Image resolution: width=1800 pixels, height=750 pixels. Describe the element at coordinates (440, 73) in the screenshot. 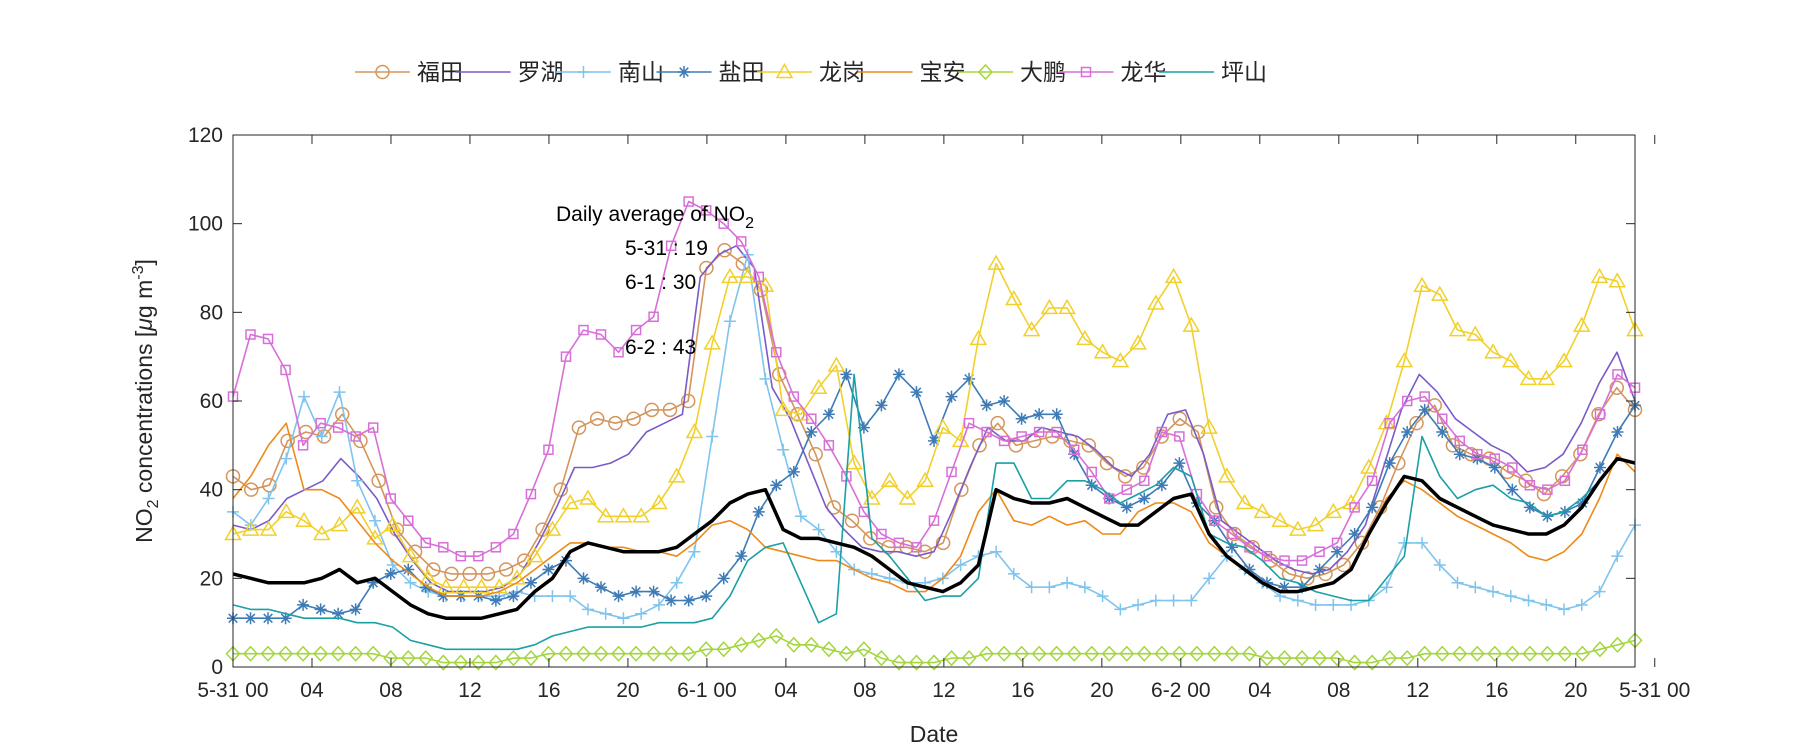

I see `legend-label: 福田` at that location.